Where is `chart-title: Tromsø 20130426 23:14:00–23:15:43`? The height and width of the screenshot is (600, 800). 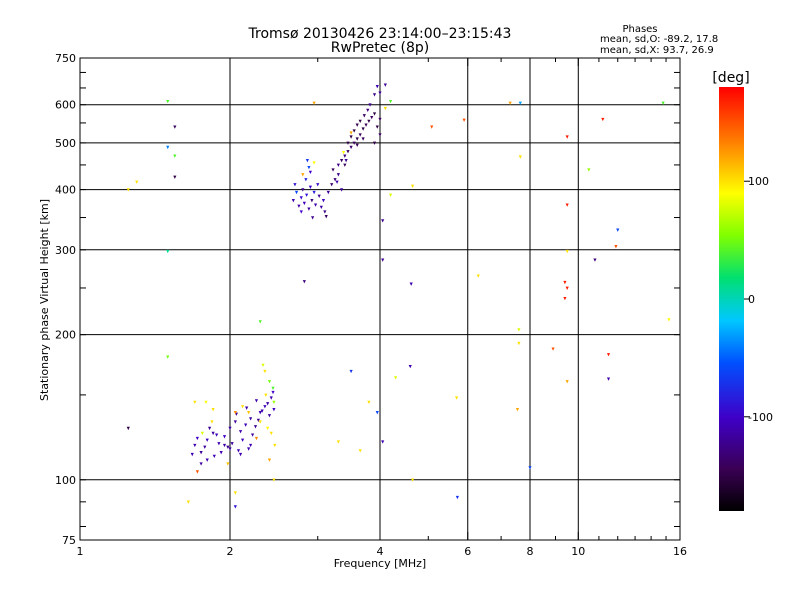 chart-title: Tromsø 20130426 23:14:00–23:15:43 is located at coordinates (380, 34).